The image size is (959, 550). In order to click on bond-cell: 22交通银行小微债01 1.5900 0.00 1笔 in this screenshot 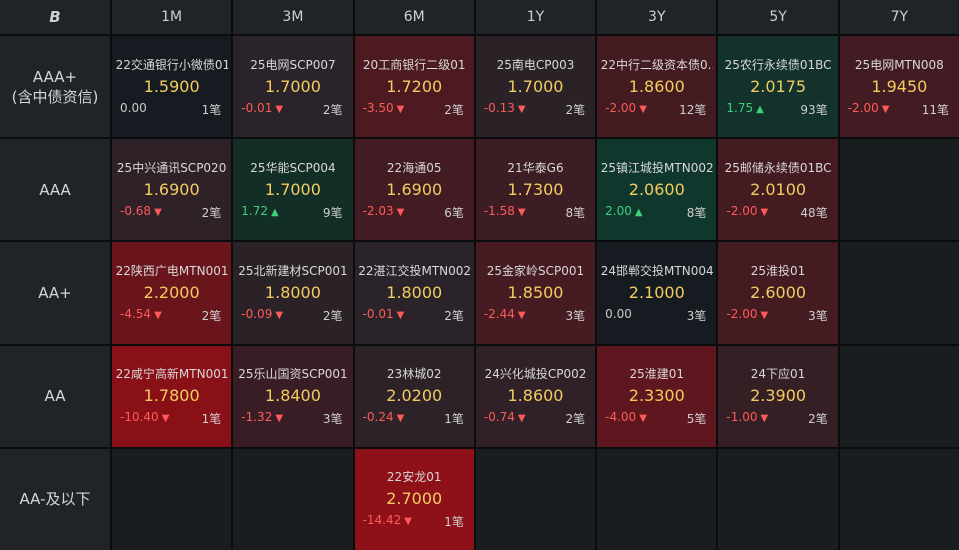, I will do `click(172, 87)`.